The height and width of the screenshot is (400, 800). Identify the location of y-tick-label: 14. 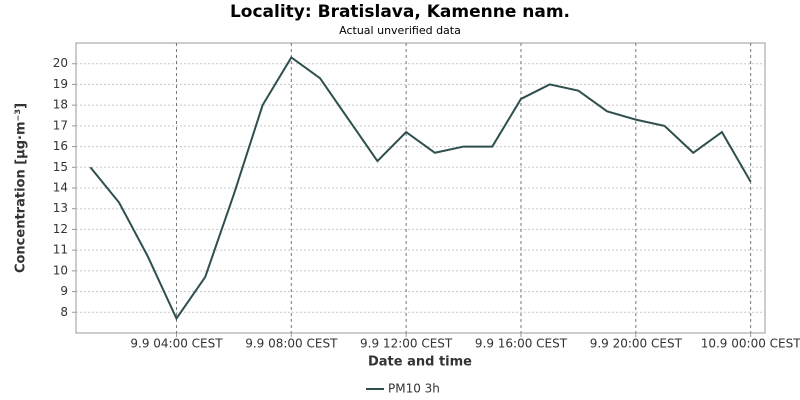
(60, 188).